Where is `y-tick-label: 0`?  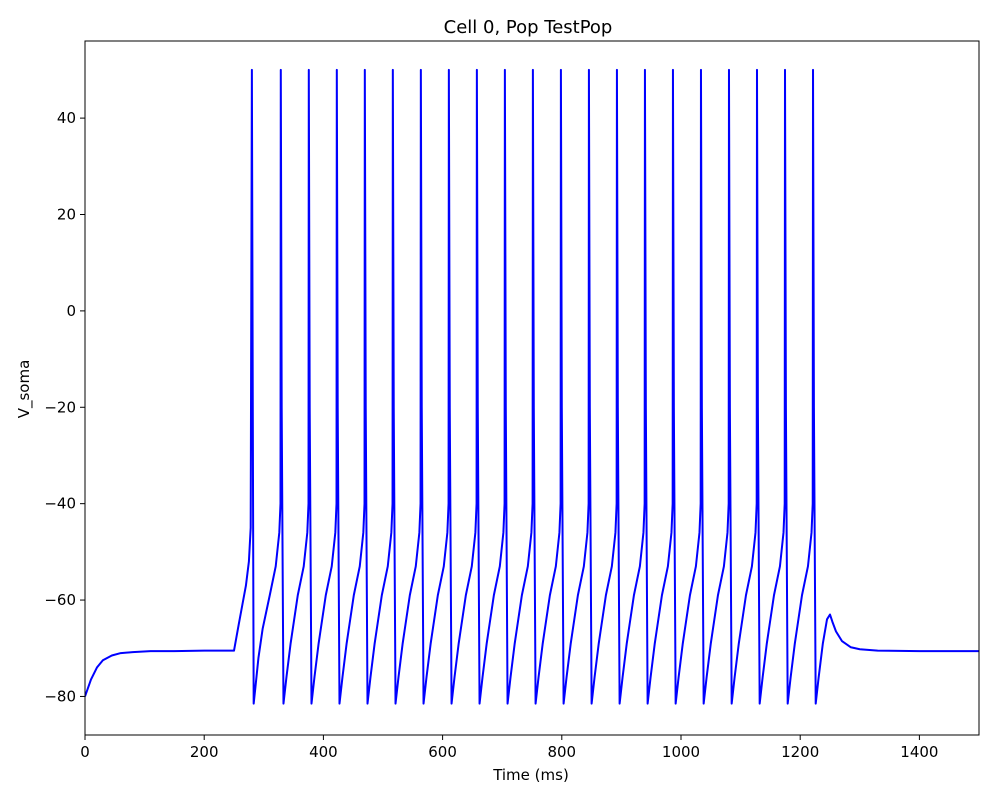 y-tick-label: 0 is located at coordinates (71, 311).